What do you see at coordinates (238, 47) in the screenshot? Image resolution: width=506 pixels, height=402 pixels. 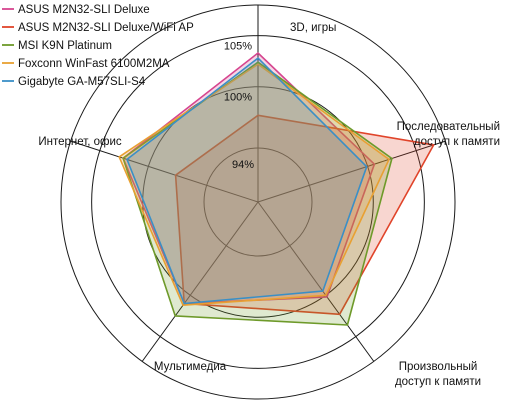 I see `ring-label: 105%` at bounding box center [238, 47].